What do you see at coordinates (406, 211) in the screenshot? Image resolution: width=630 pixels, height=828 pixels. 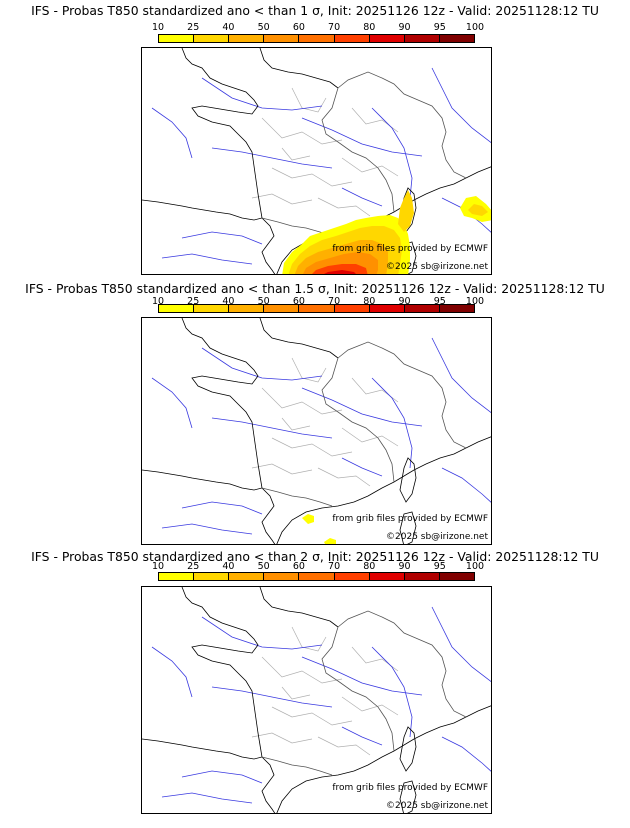 I see `prob-area-corsica` at bounding box center [406, 211].